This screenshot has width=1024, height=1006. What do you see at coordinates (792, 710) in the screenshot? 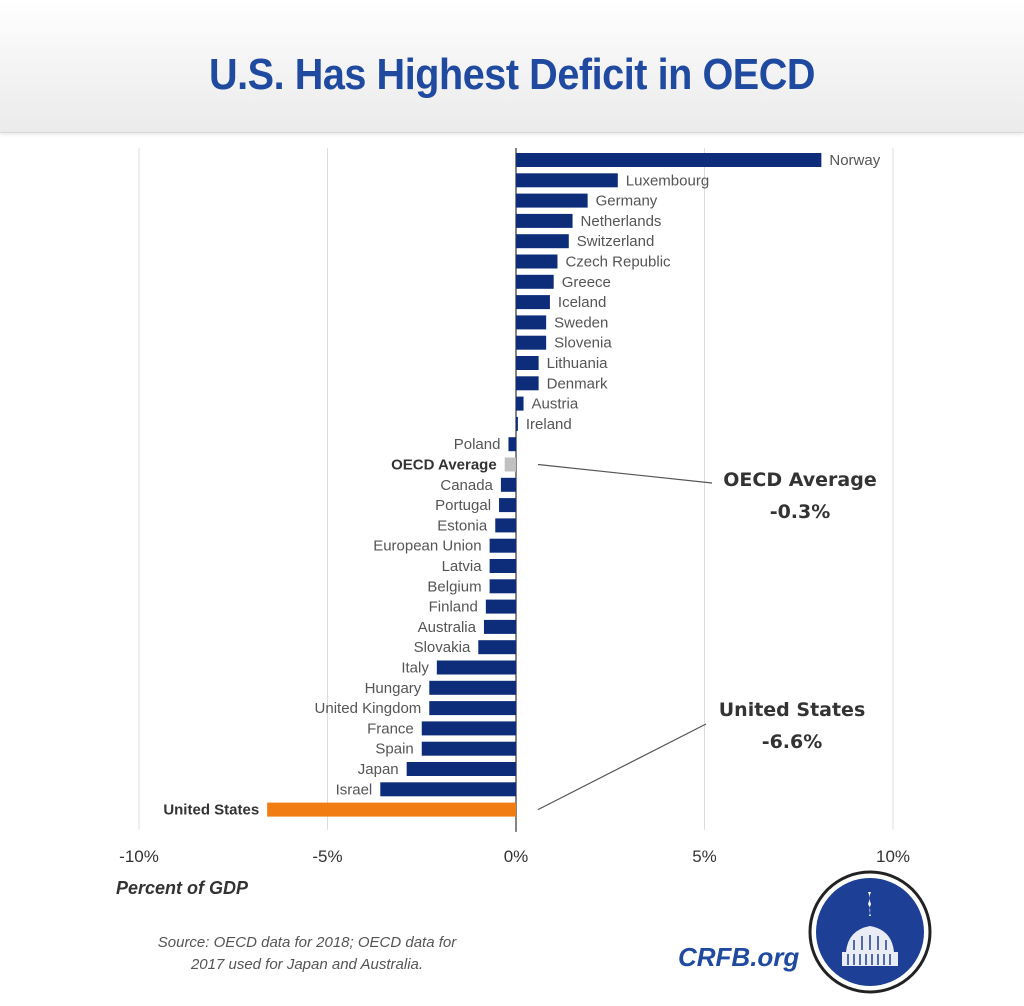
I see `annotation-title: United States` at bounding box center [792, 710].